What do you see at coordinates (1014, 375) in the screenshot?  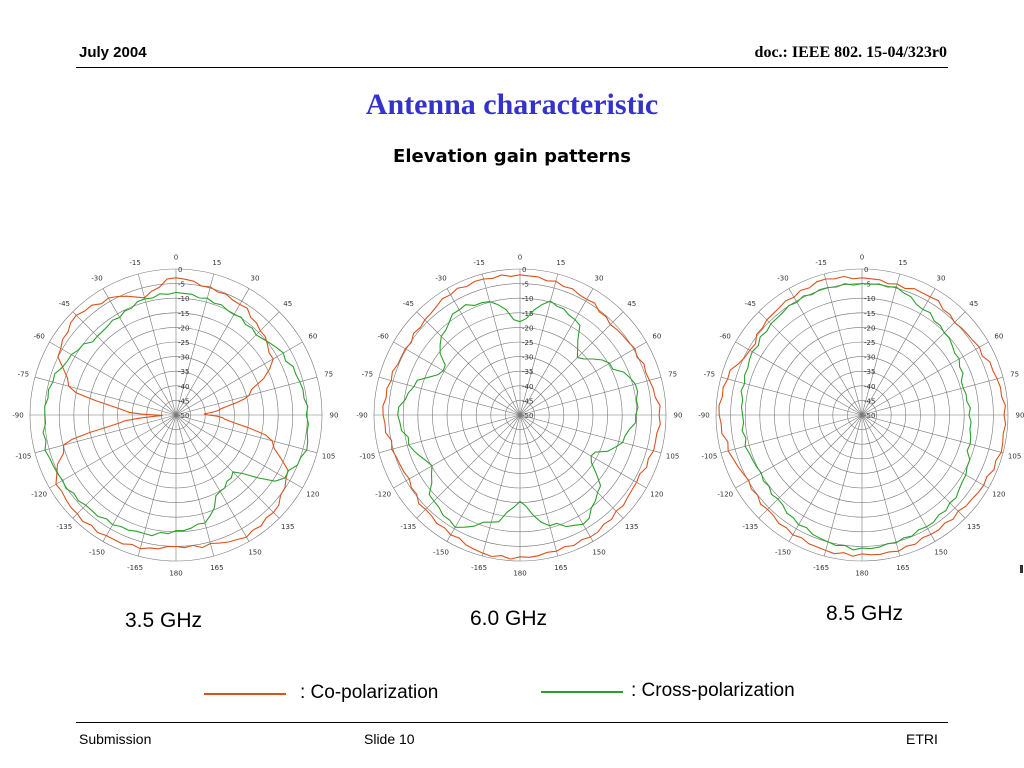 I see `angle-tick-label: 75` at bounding box center [1014, 375].